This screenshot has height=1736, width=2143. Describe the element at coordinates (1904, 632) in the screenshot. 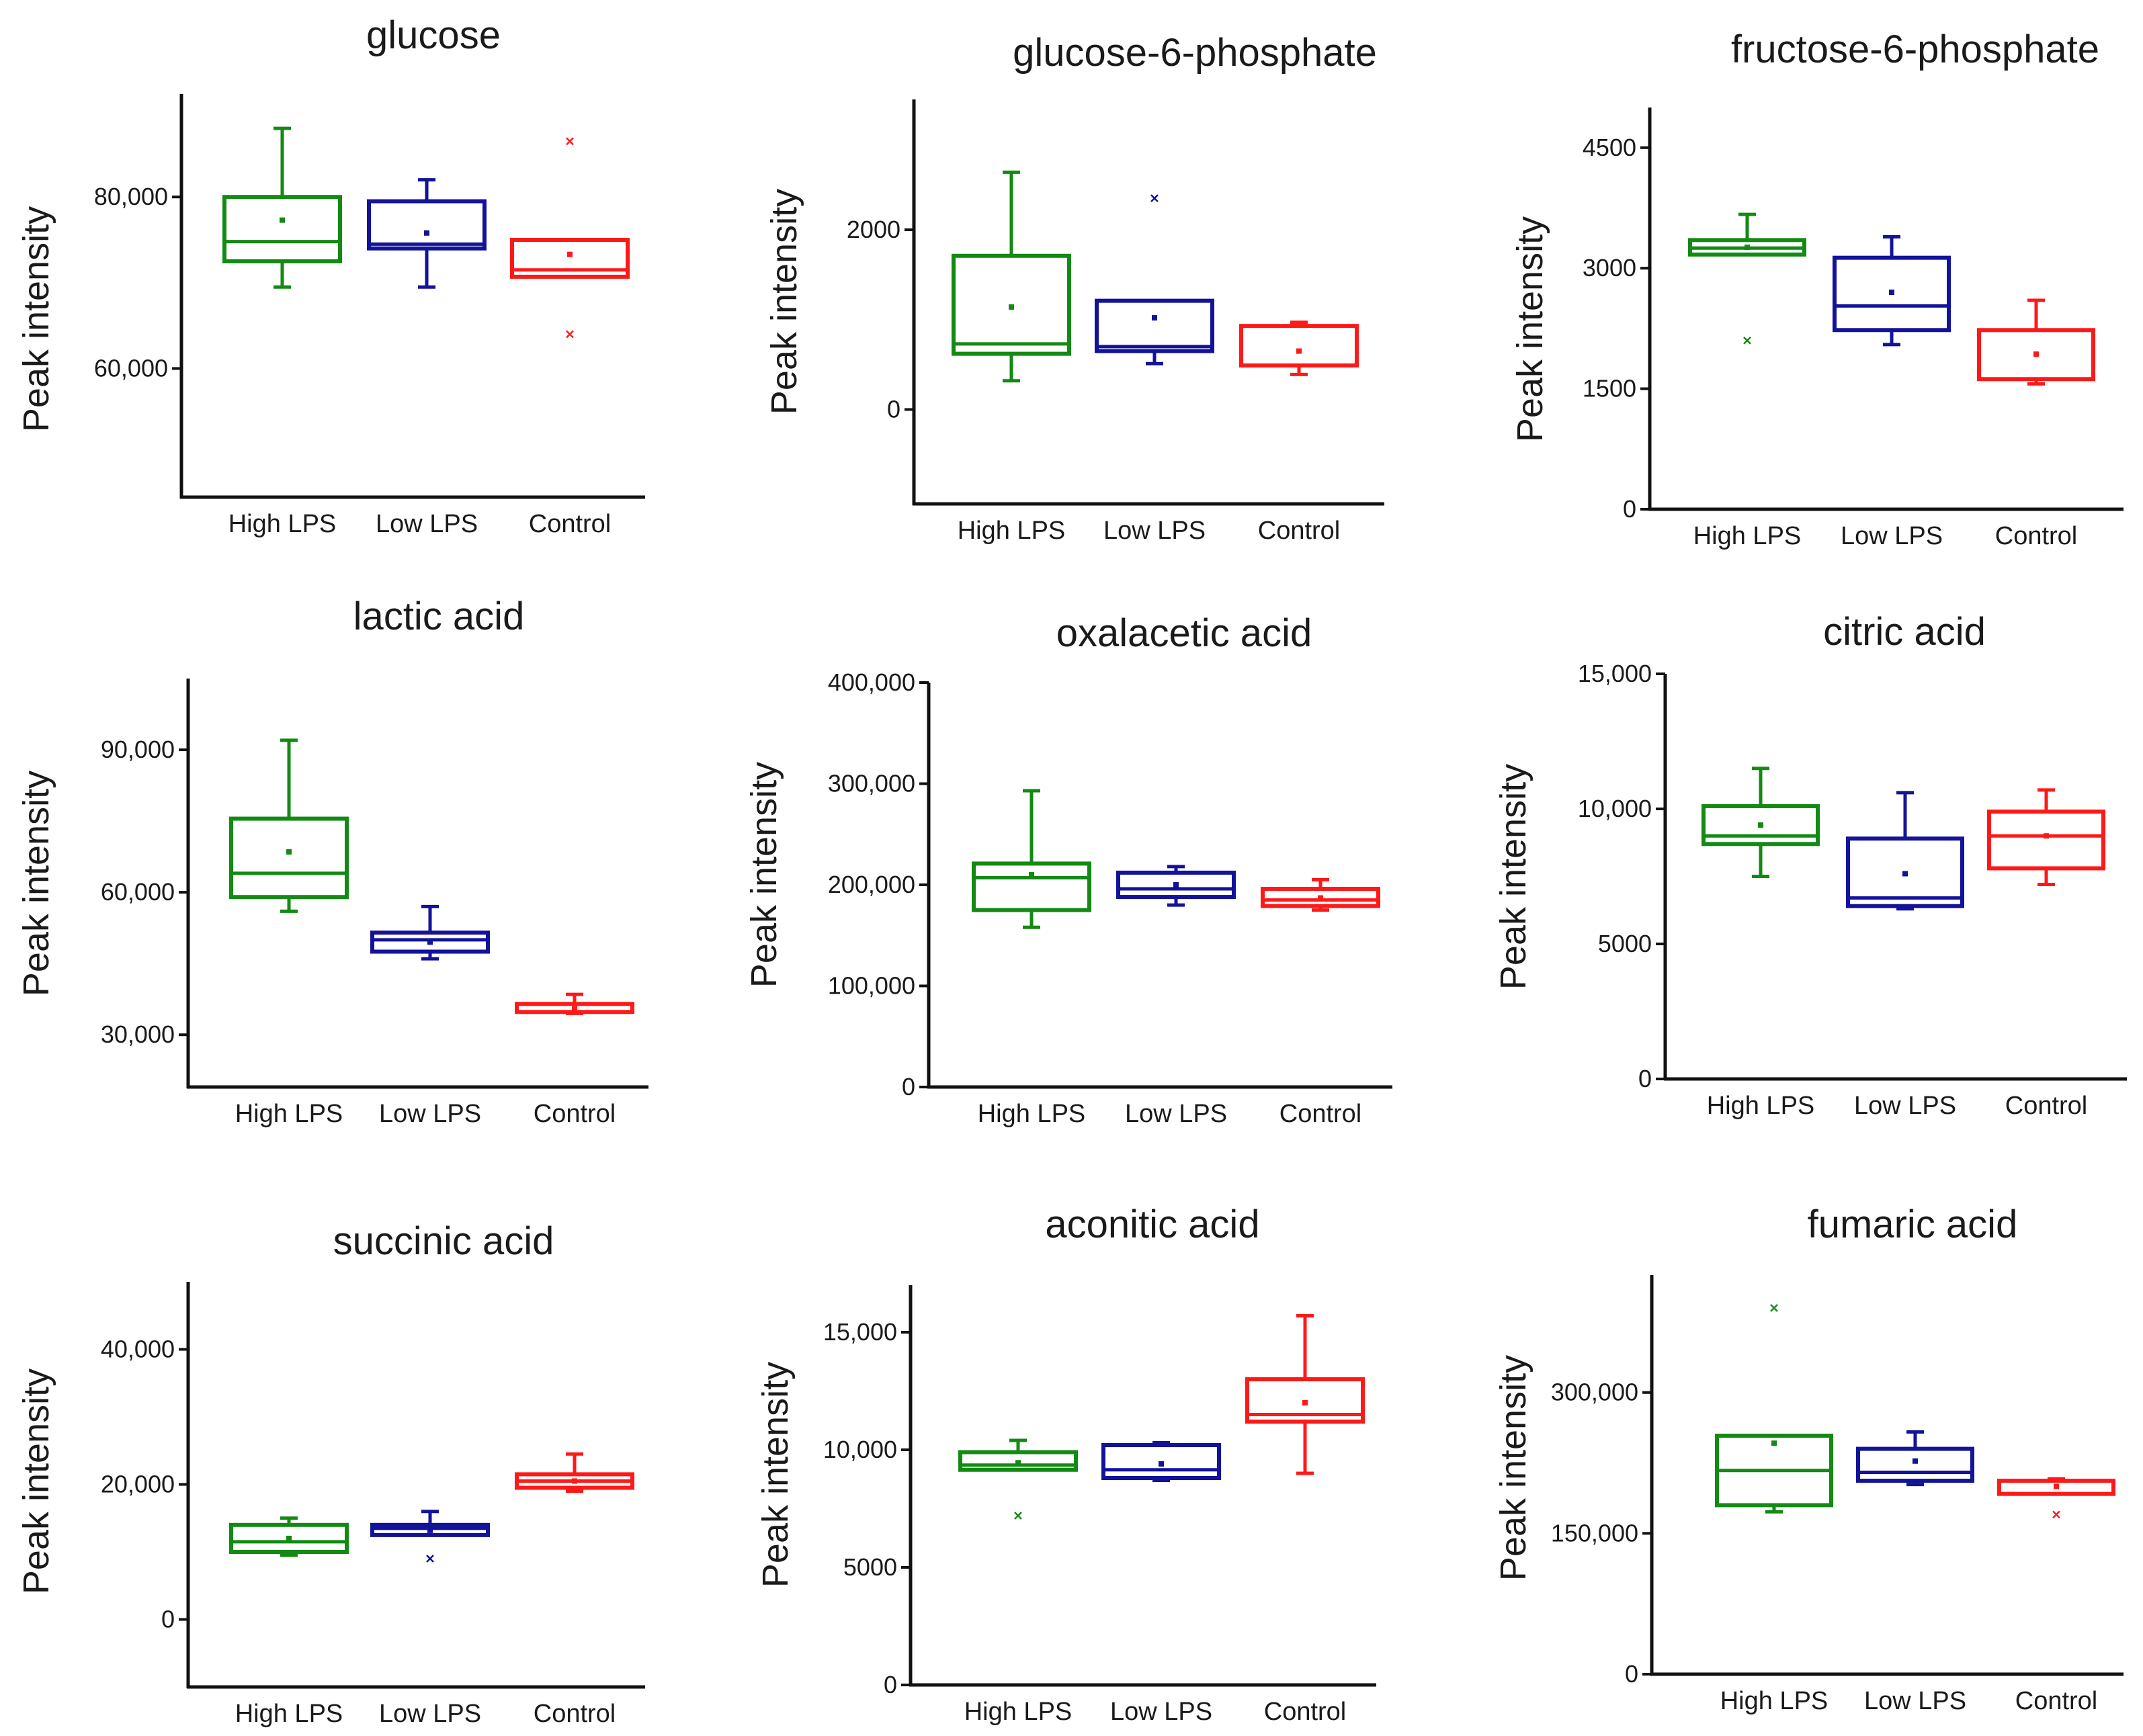

I see `citric-acid-title: citric acid` at that location.